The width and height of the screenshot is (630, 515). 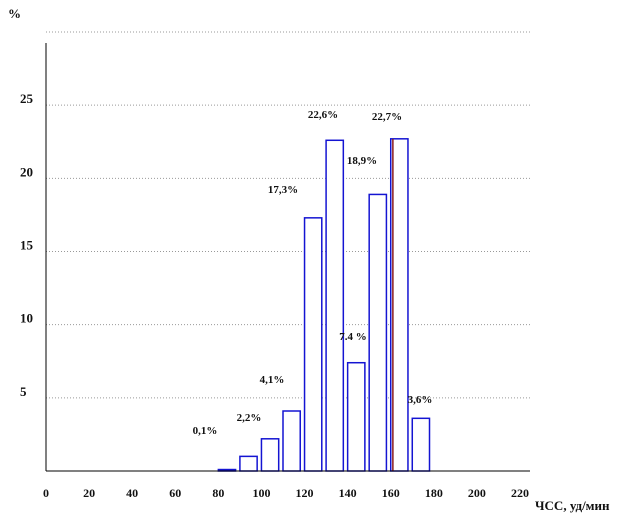 I want to click on y-tick-label: 25, so click(x=27, y=98).